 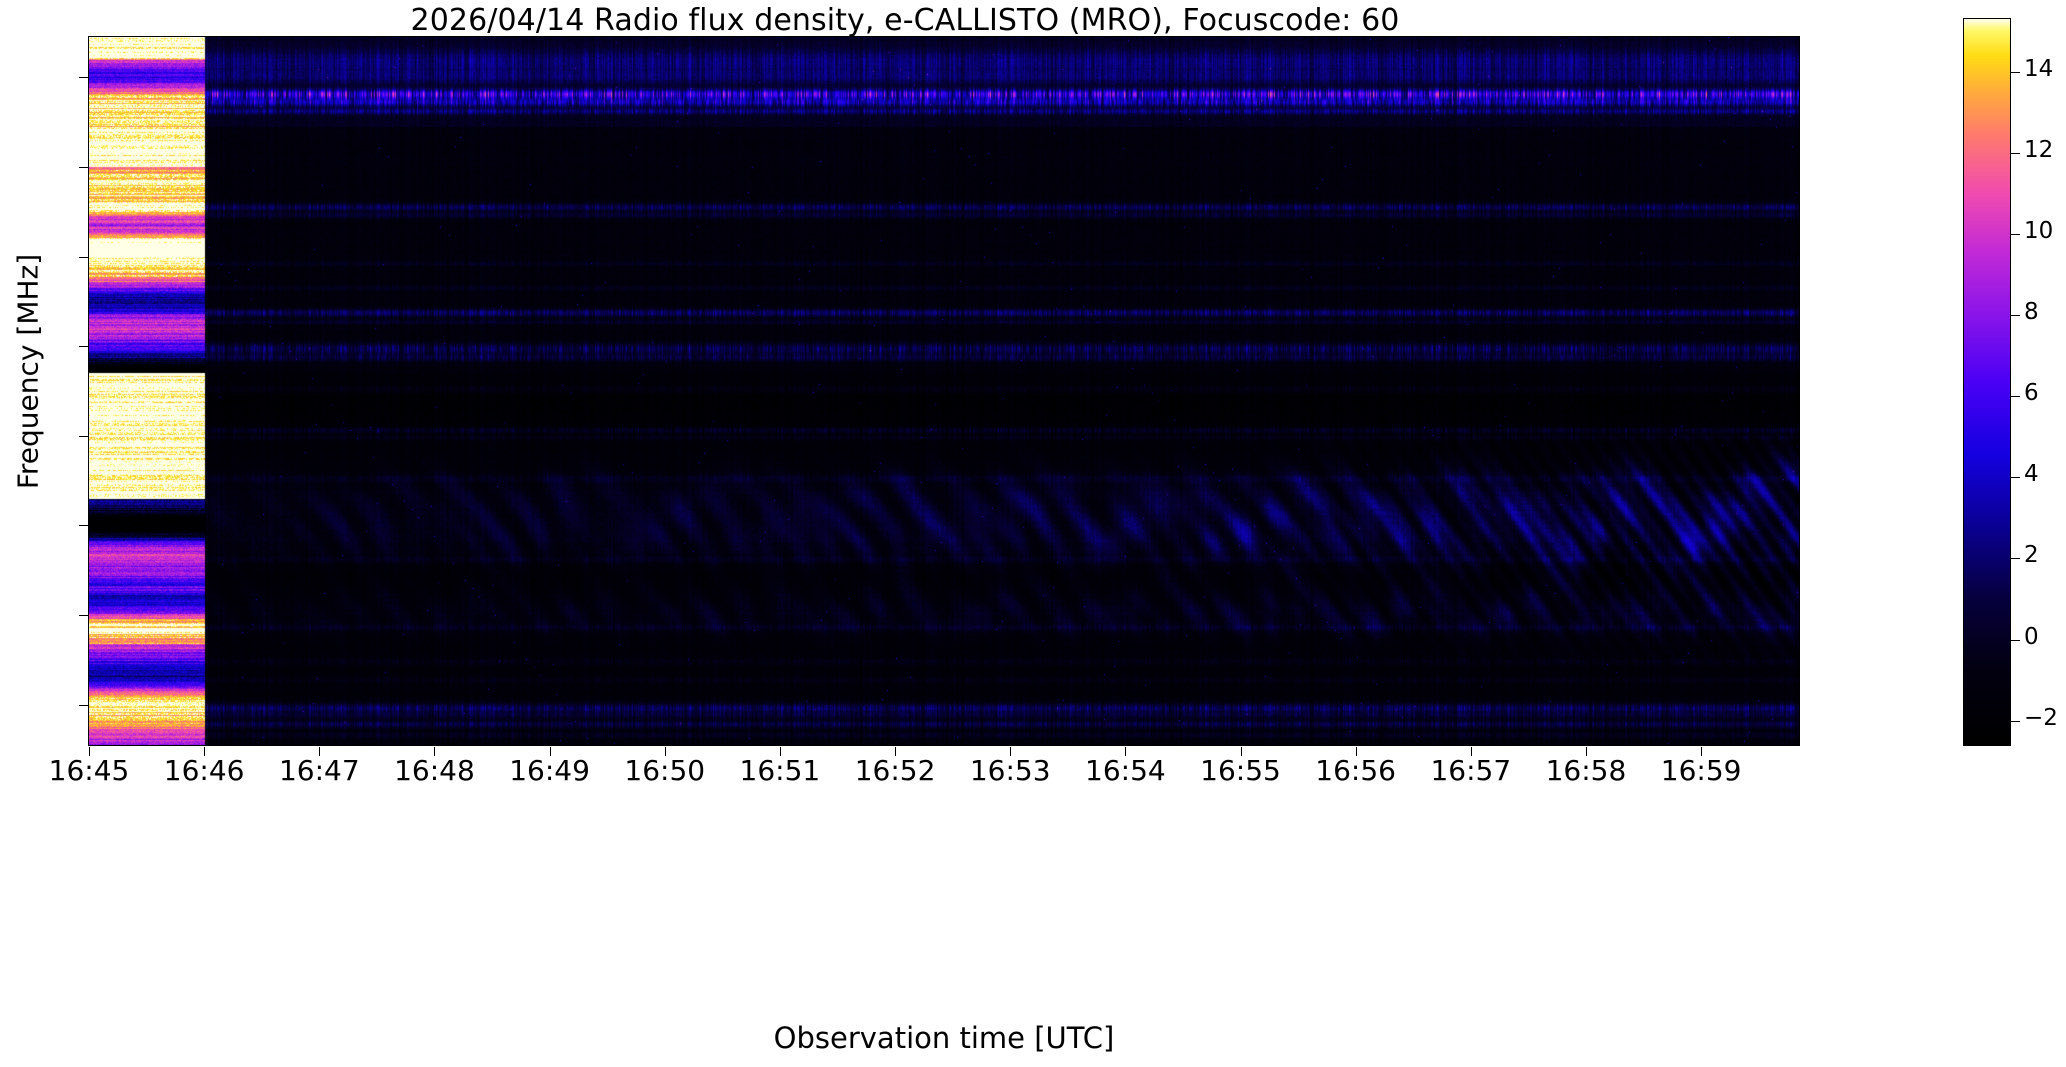 What do you see at coordinates (2039, 230) in the screenshot?
I see `colorbar-tick-label: 10` at bounding box center [2039, 230].